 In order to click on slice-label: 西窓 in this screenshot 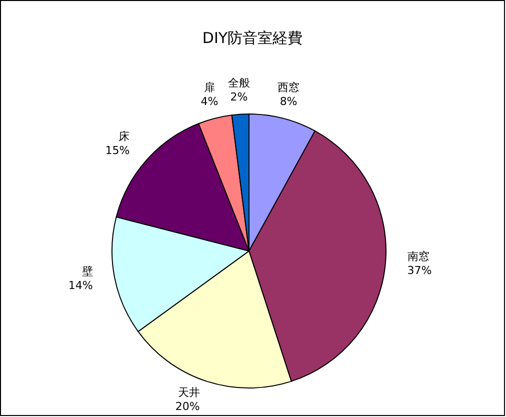, I will do `click(289, 87)`.